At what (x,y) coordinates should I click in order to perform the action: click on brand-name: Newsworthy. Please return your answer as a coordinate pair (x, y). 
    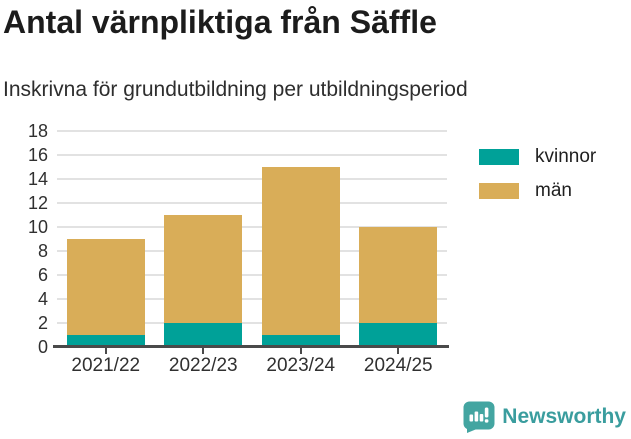
    Looking at the image, I should click on (564, 416).